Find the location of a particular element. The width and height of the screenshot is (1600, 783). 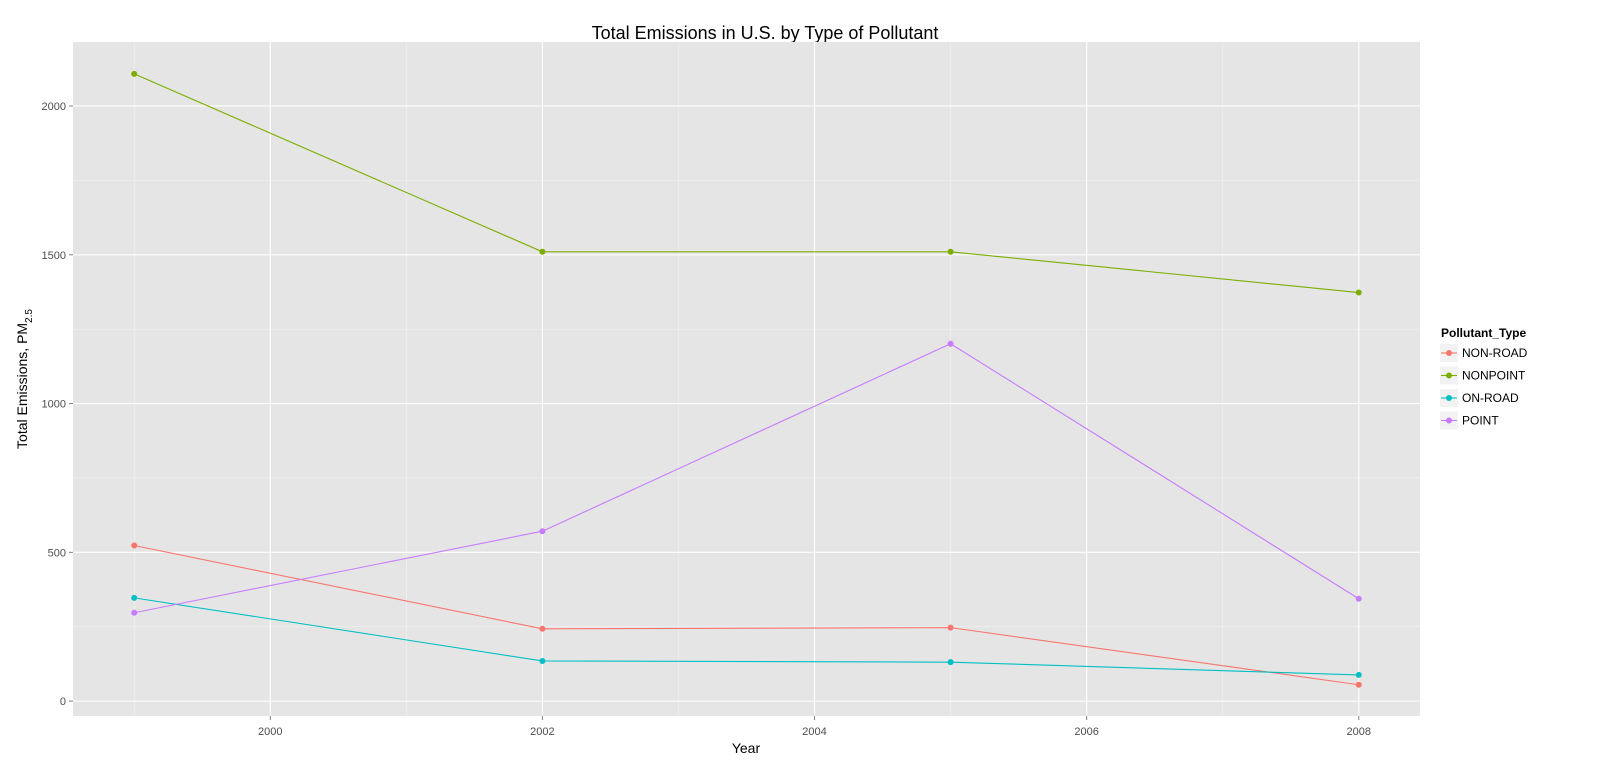

x-tick-label: 2006 is located at coordinates (1086, 732).